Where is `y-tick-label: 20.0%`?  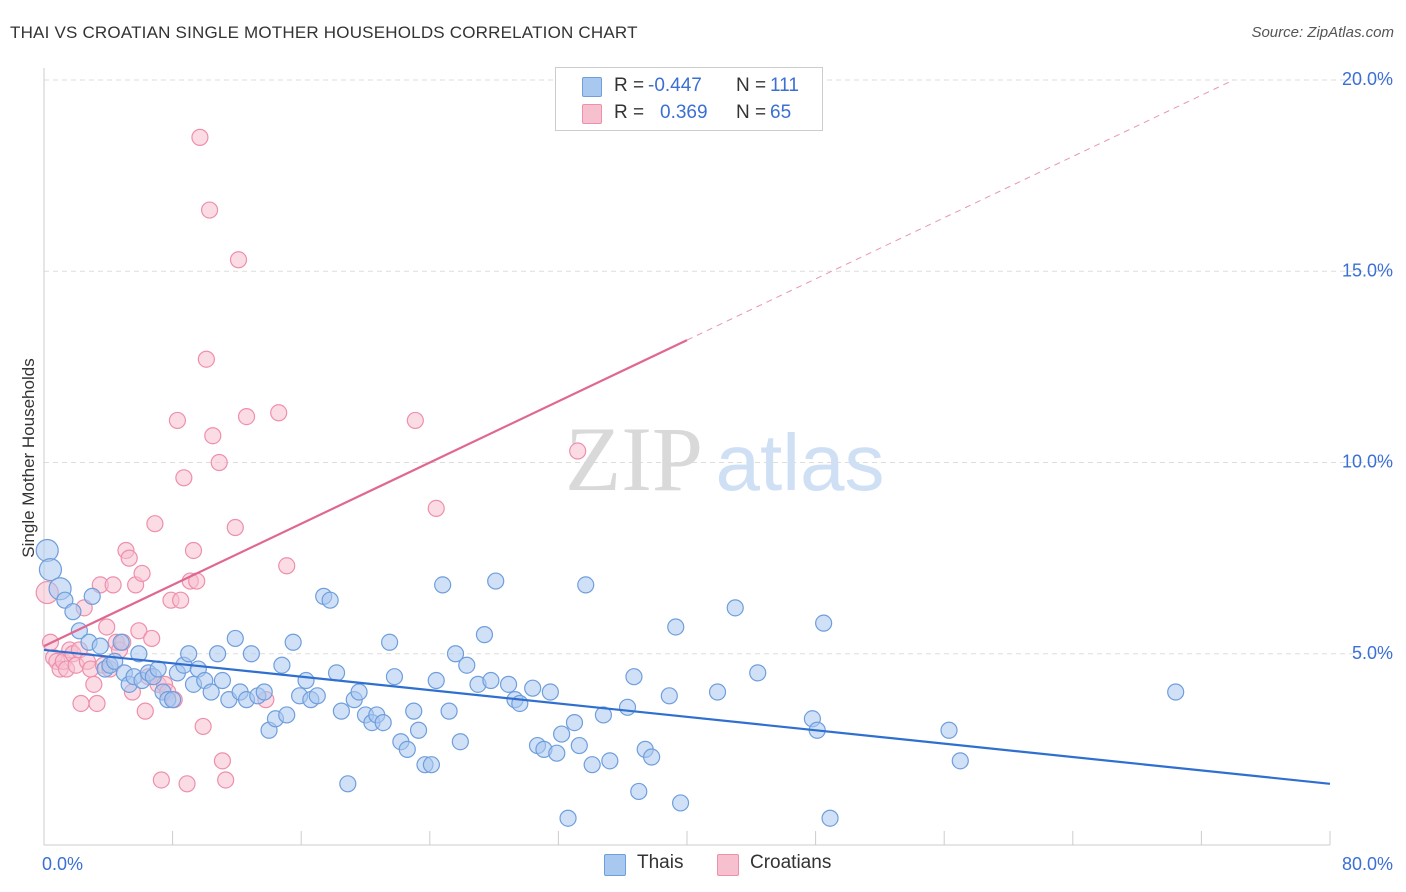 y-tick-label: 20.0% is located at coordinates (1367, 79).